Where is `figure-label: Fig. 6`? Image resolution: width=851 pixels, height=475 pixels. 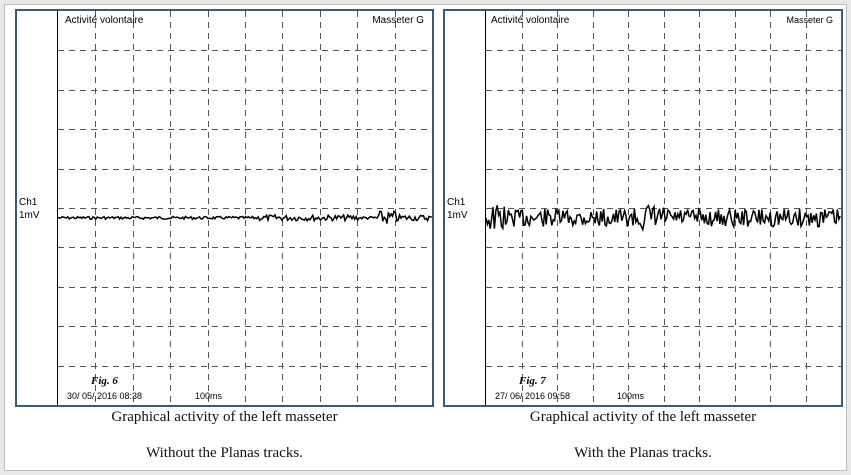
figure-label: Fig. 6 is located at coordinates (104, 381).